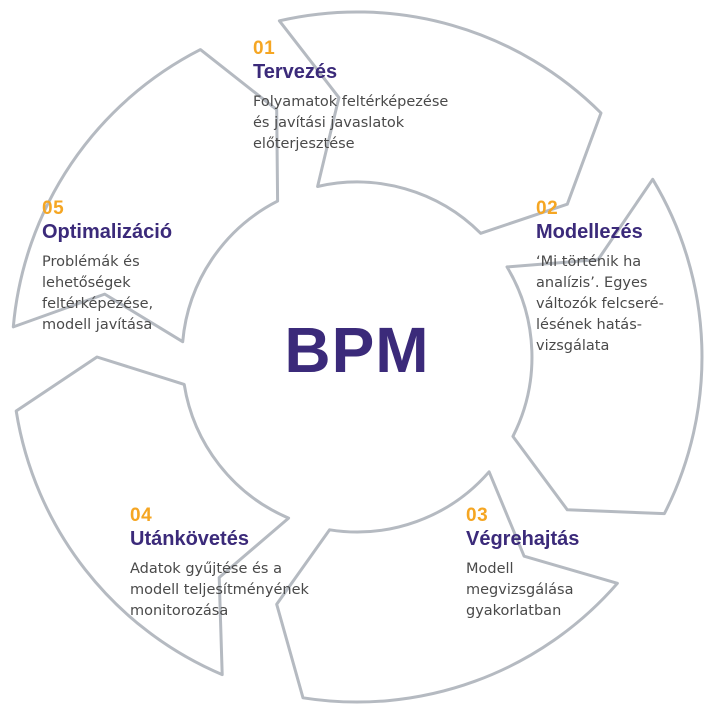 The height and width of the screenshot is (715, 714). I want to click on step-3-description: Modell megvizsgálása gyakorlatban, so click(520, 590).